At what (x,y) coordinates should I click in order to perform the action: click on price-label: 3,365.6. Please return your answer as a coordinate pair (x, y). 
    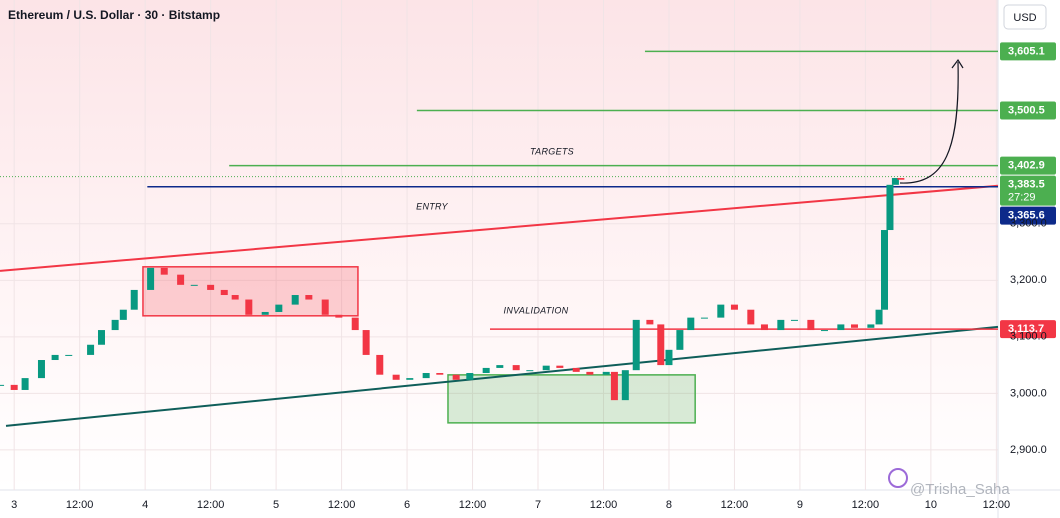
    Looking at the image, I should click on (1026, 216).